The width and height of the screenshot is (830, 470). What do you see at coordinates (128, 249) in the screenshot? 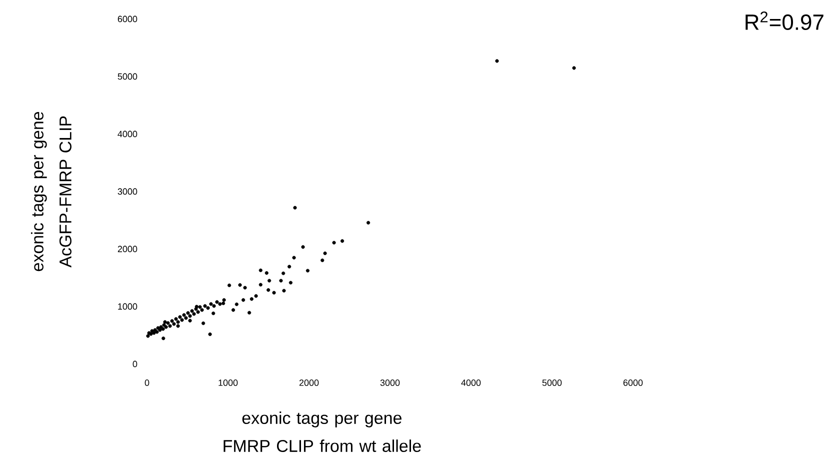
I see `y-tick-label: 2000` at bounding box center [128, 249].